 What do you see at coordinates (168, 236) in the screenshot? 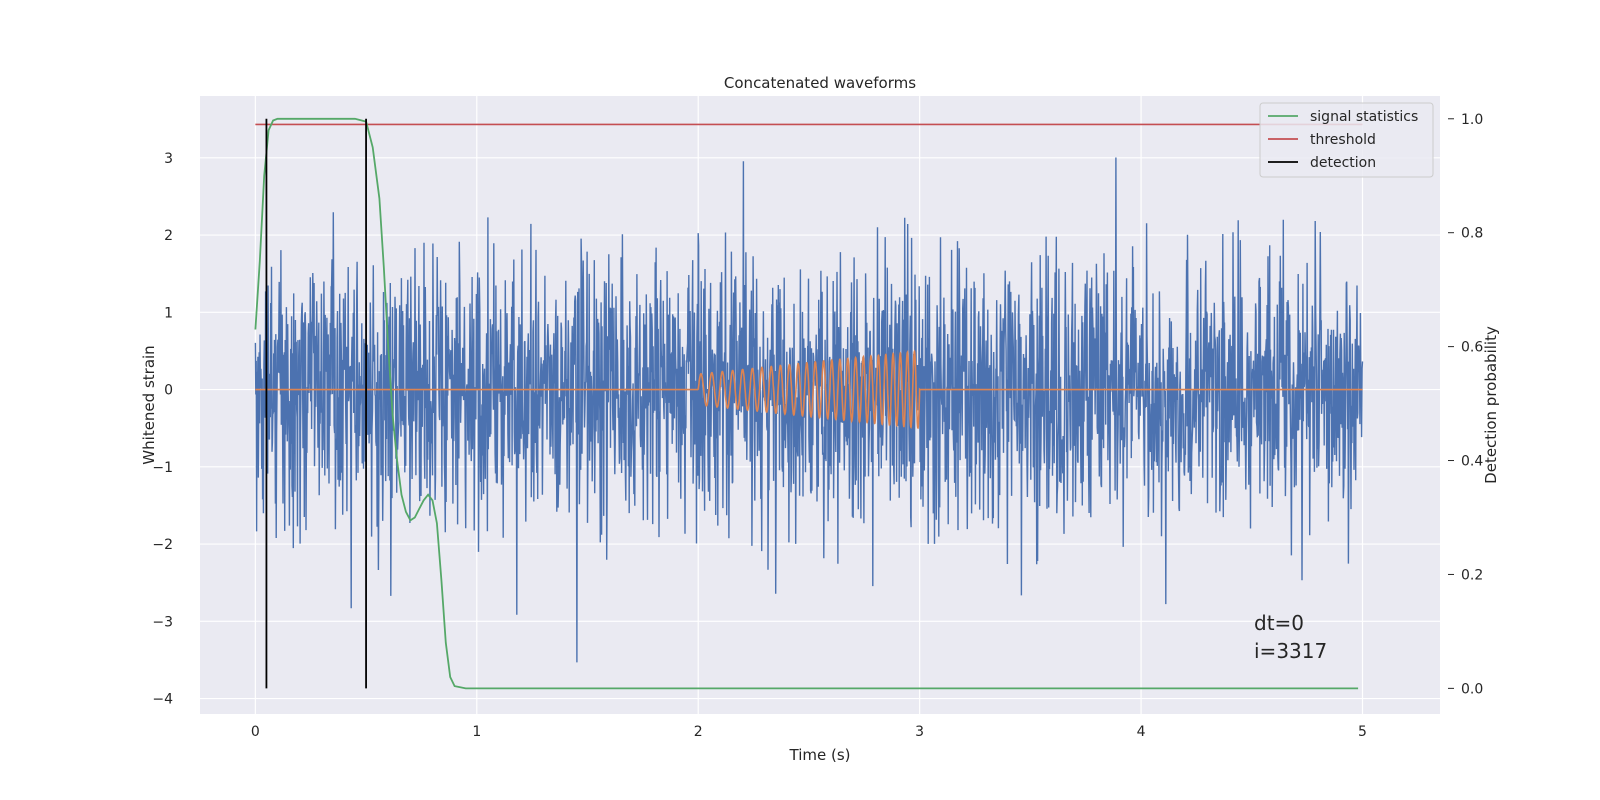
I see `y-tick-label: 2` at bounding box center [168, 236].